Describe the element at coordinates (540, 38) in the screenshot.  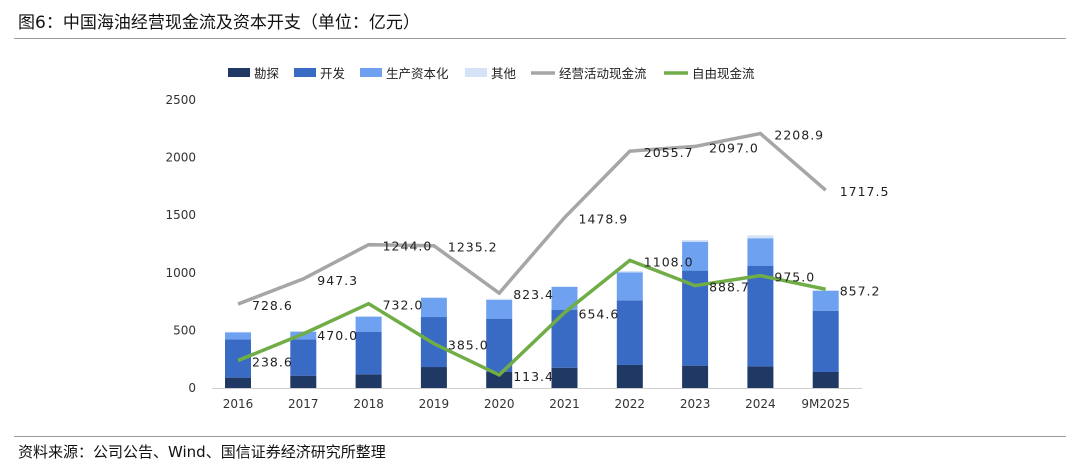
I see `top-divider` at that location.